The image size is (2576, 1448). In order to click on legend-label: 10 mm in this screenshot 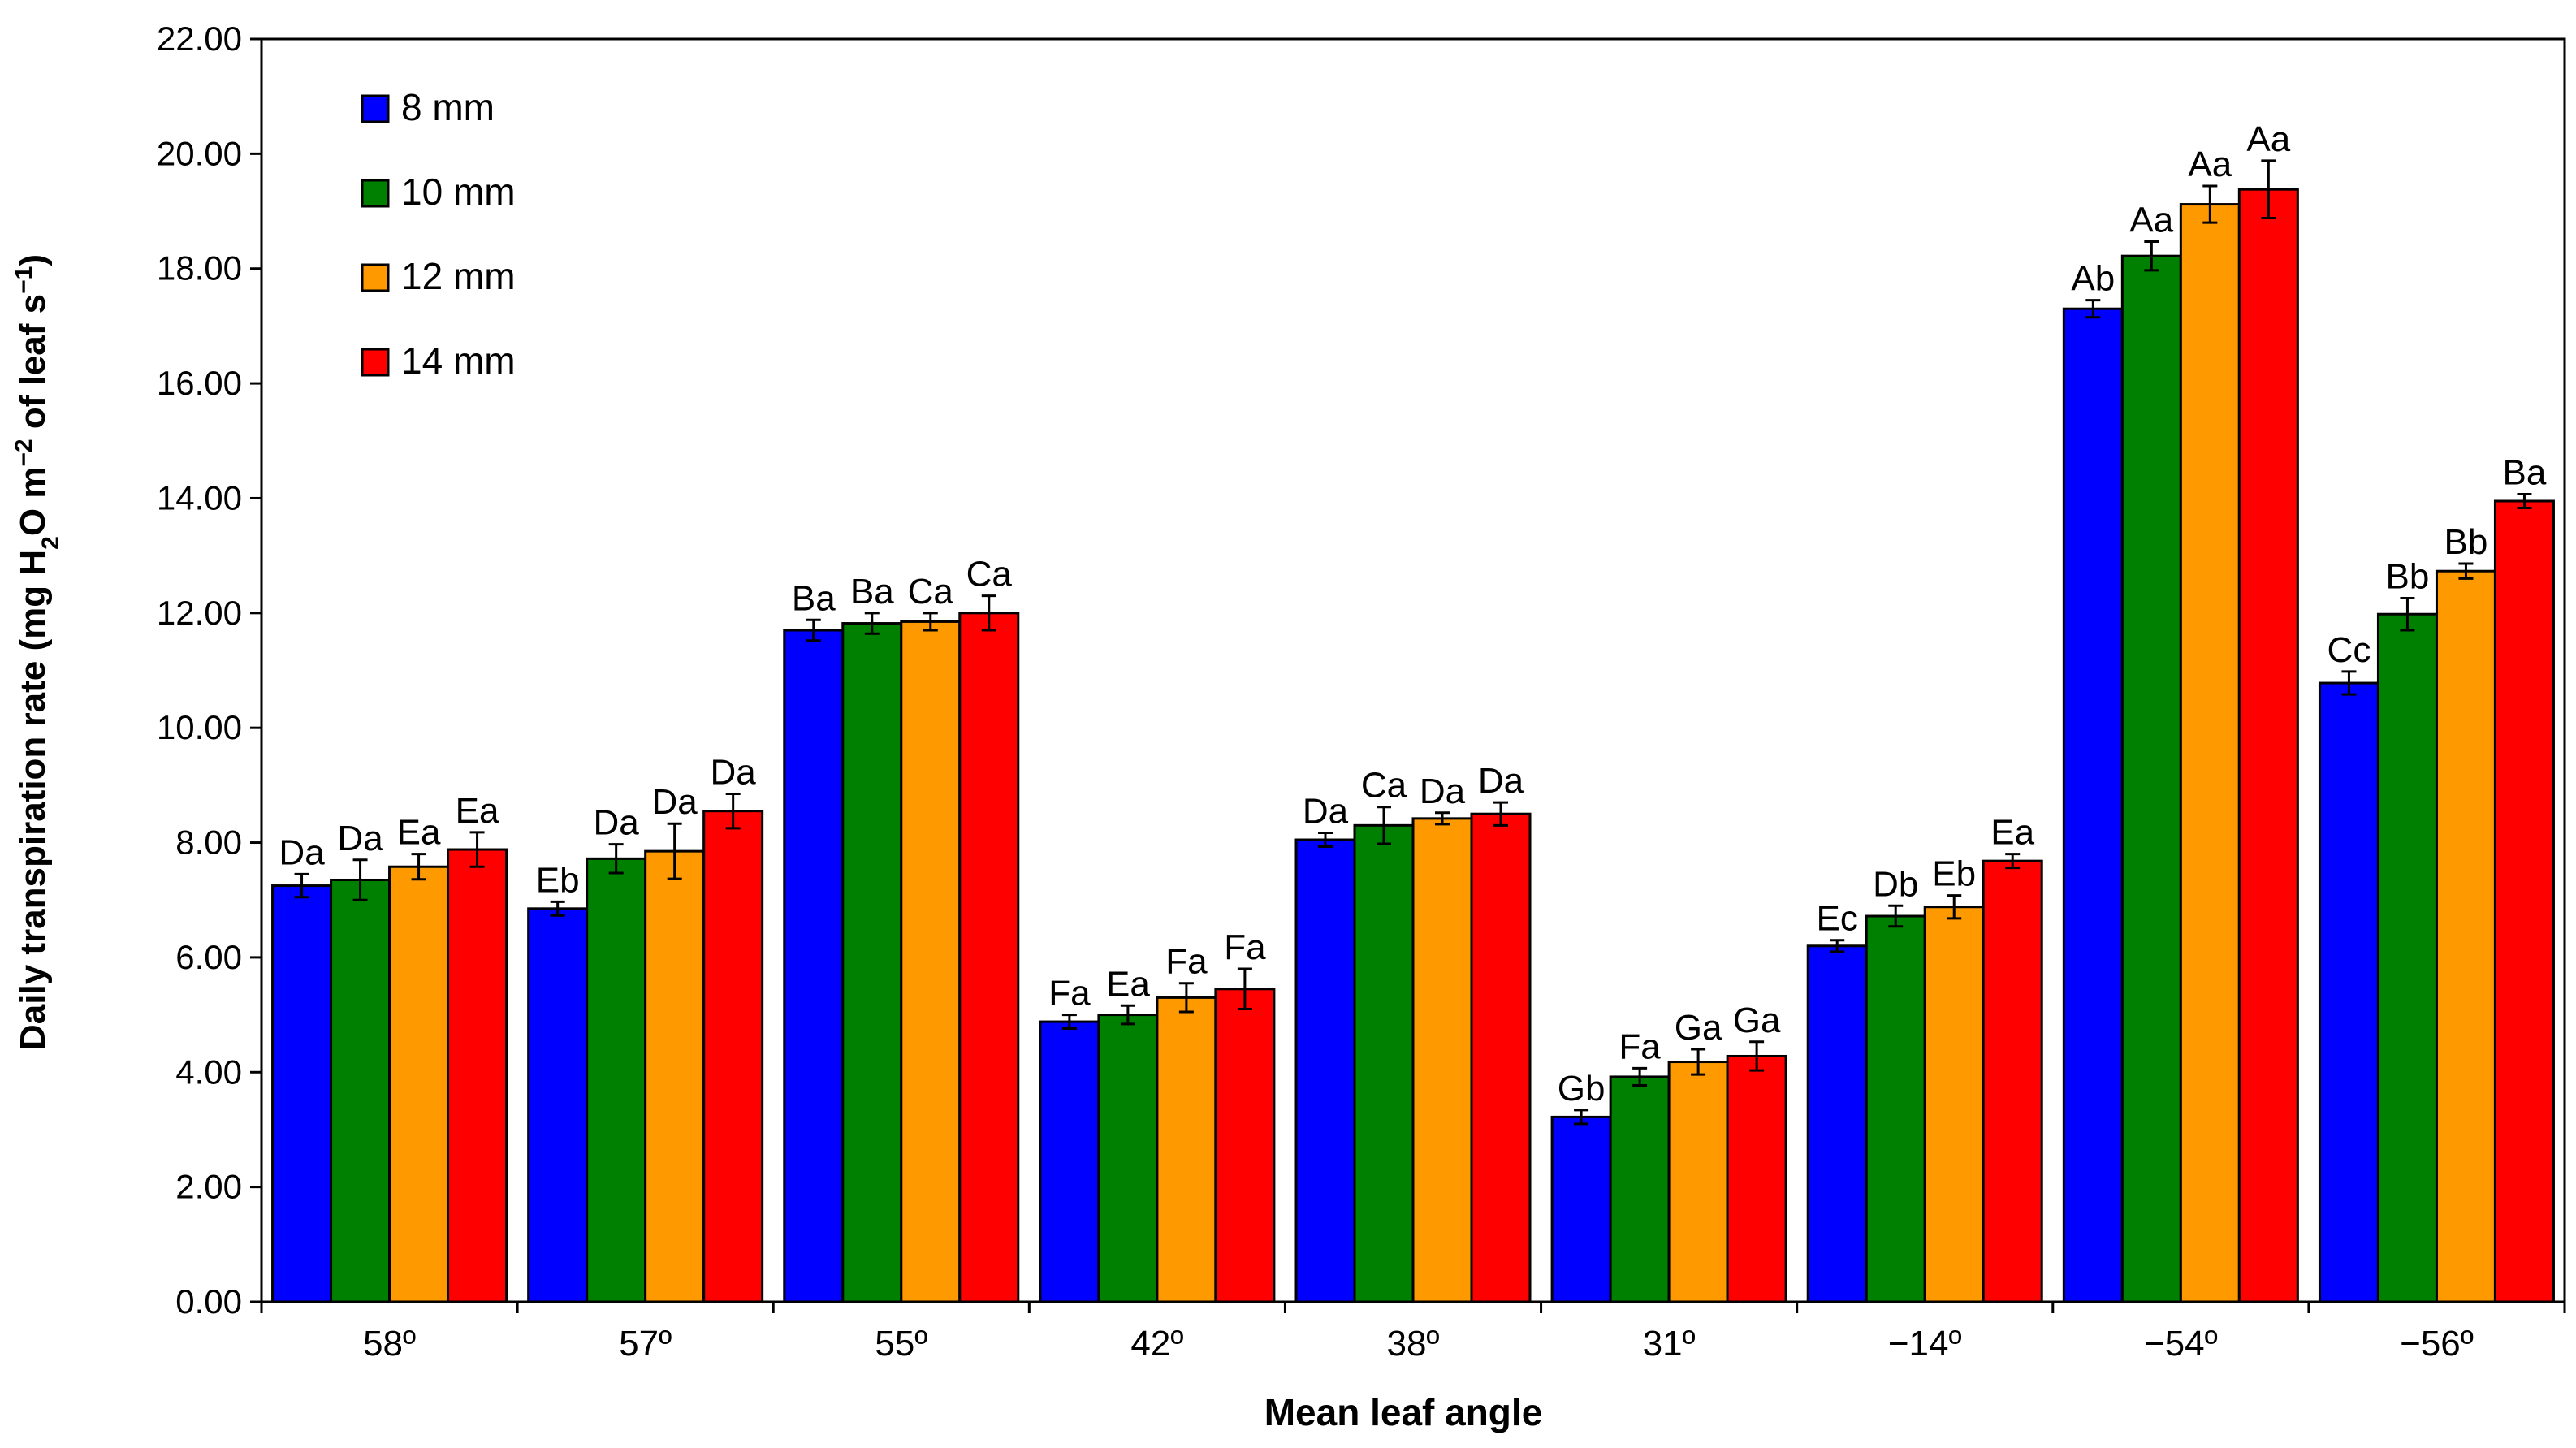, I will do `click(459, 192)`.